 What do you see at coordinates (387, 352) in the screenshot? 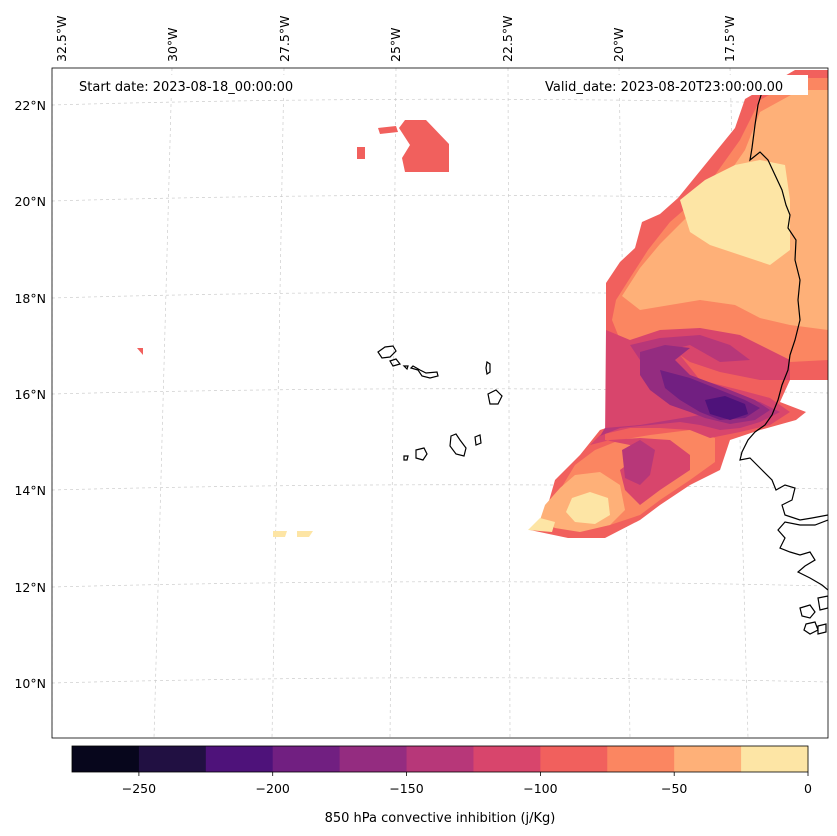
I see `island-santo-antao` at bounding box center [387, 352].